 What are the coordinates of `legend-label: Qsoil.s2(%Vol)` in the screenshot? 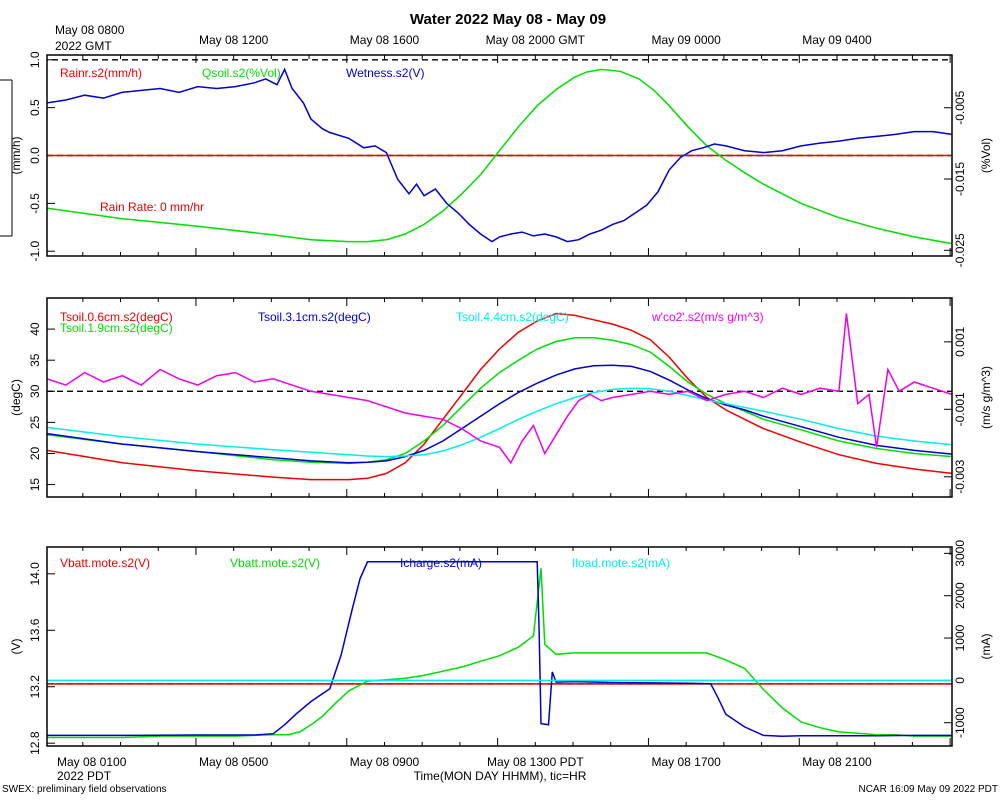 It's located at (241, 73).